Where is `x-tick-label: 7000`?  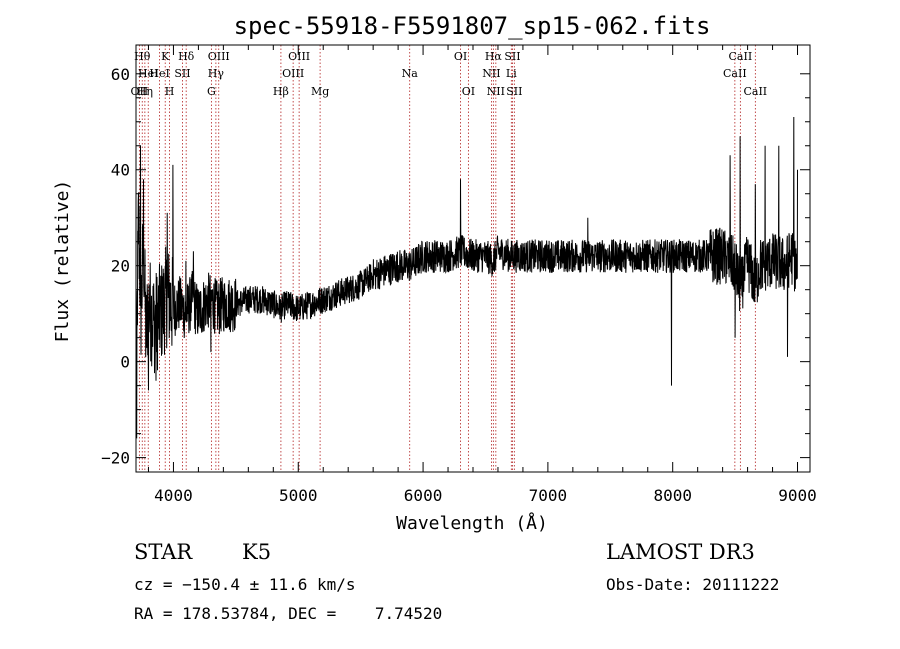
x-tick-label: 7000 is located at coordinates (548, 495).